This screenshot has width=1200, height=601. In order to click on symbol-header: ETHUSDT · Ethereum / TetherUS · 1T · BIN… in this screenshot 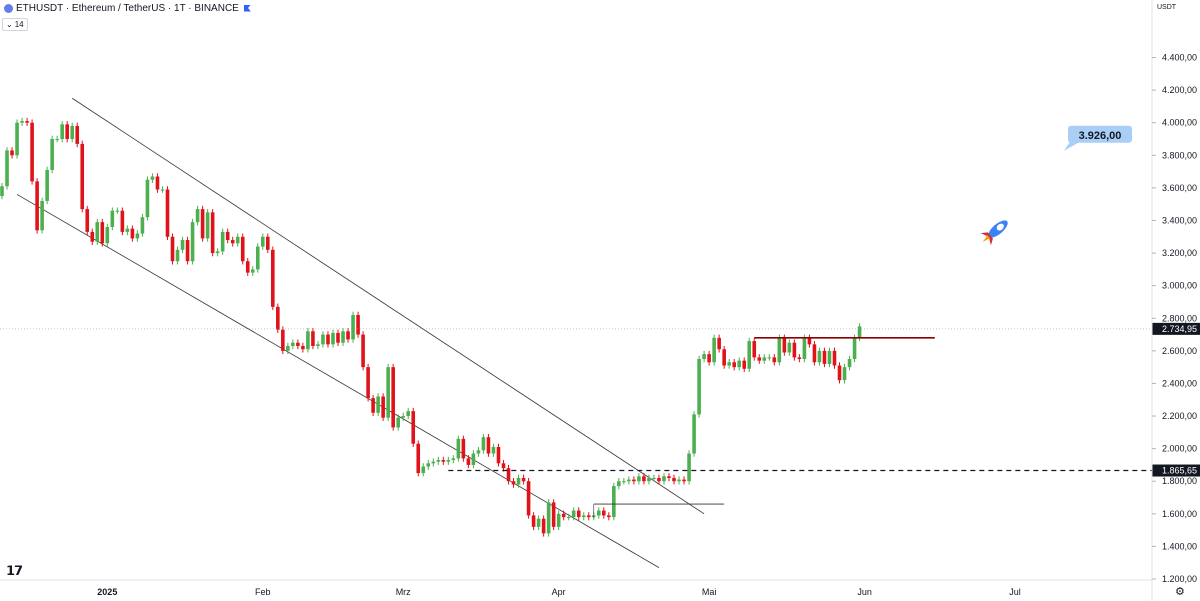, I will do `click(125, 8)`.